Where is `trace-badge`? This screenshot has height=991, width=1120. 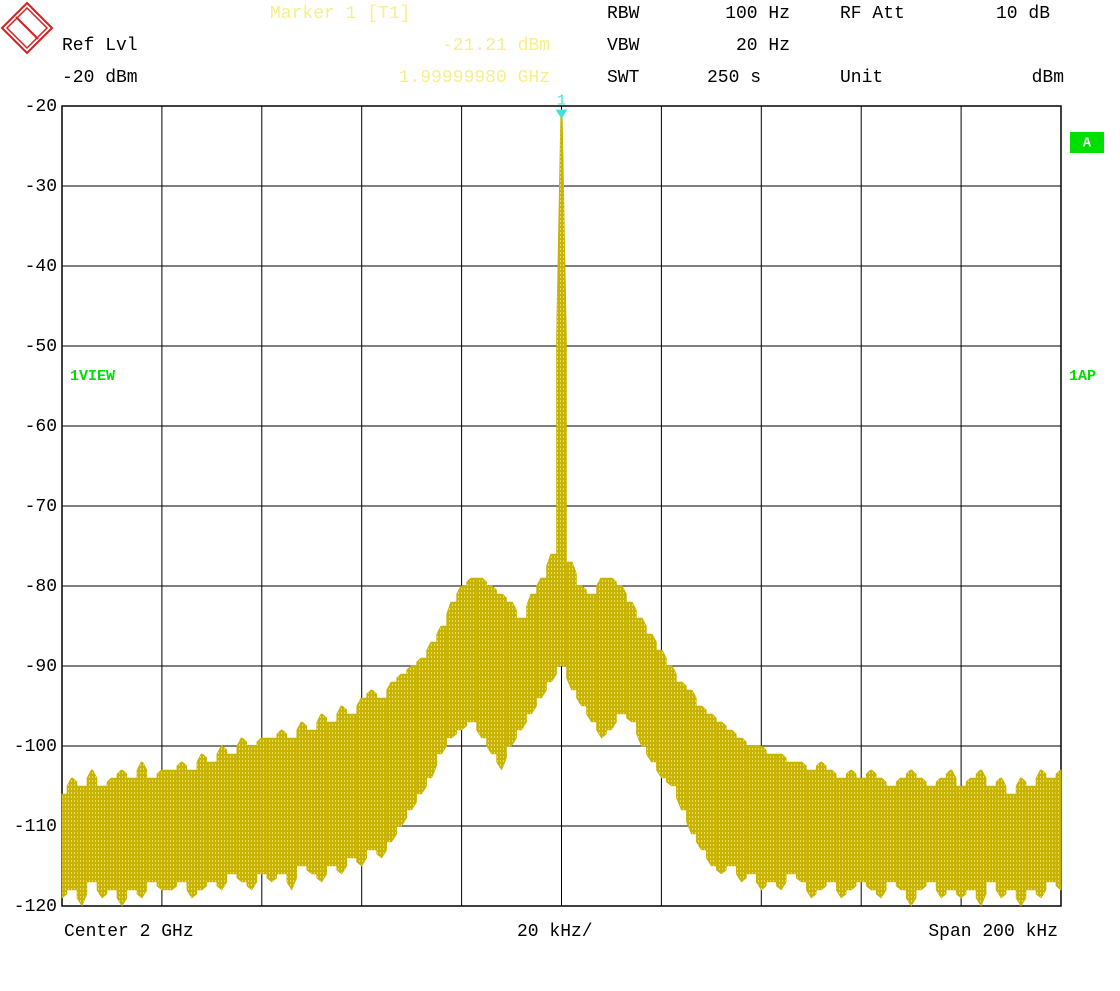 trace-badge is located at coordinates (1087, 142).